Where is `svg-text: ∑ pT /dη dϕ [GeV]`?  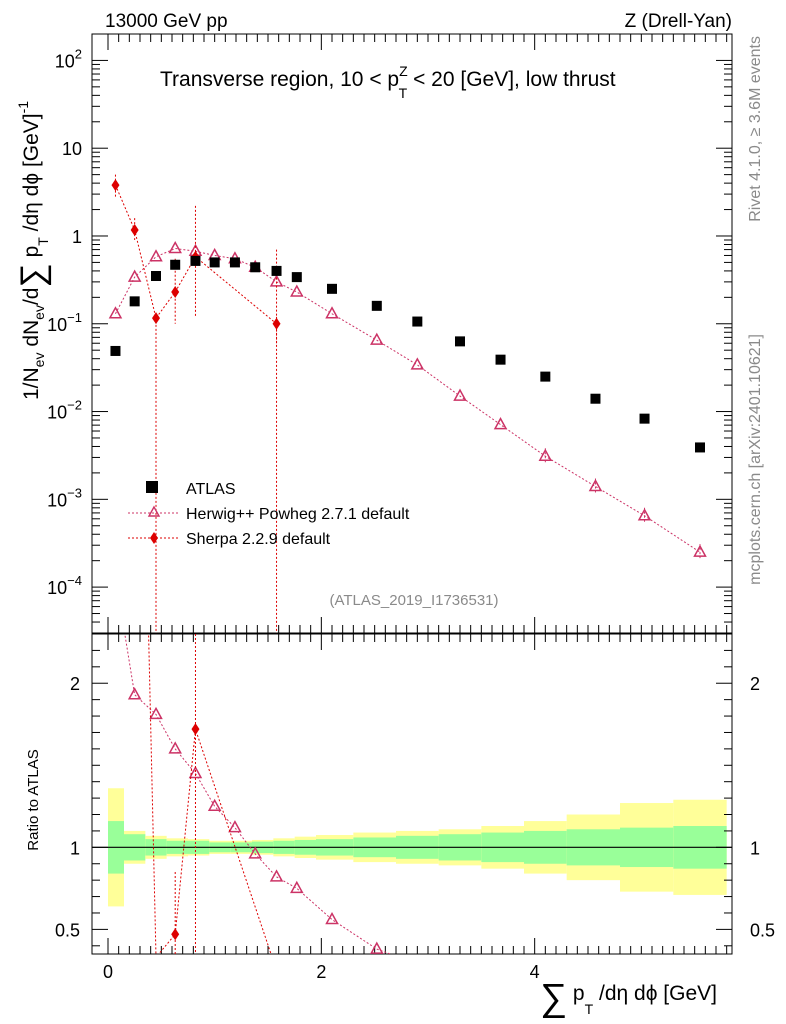
svg-text: ∑ pT /dη dϕ [GeV] is located at coordinates (628, 998).